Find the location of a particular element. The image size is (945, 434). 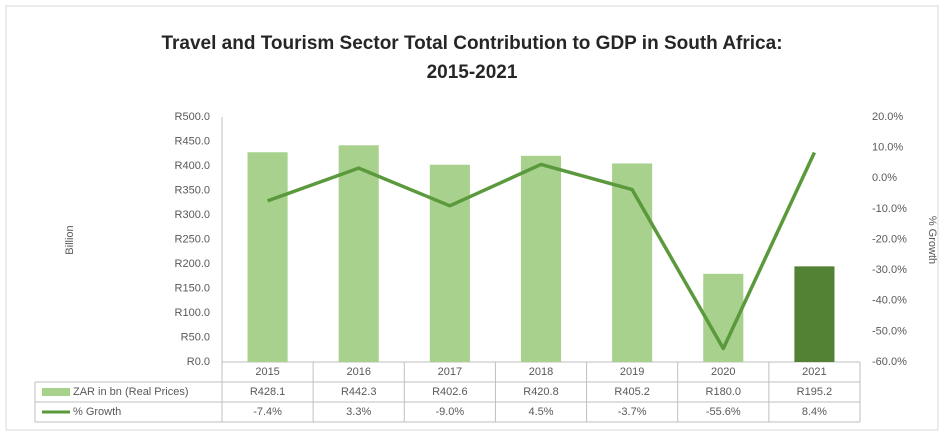

table-value: R405.2 is located at coordinates (631, 392).